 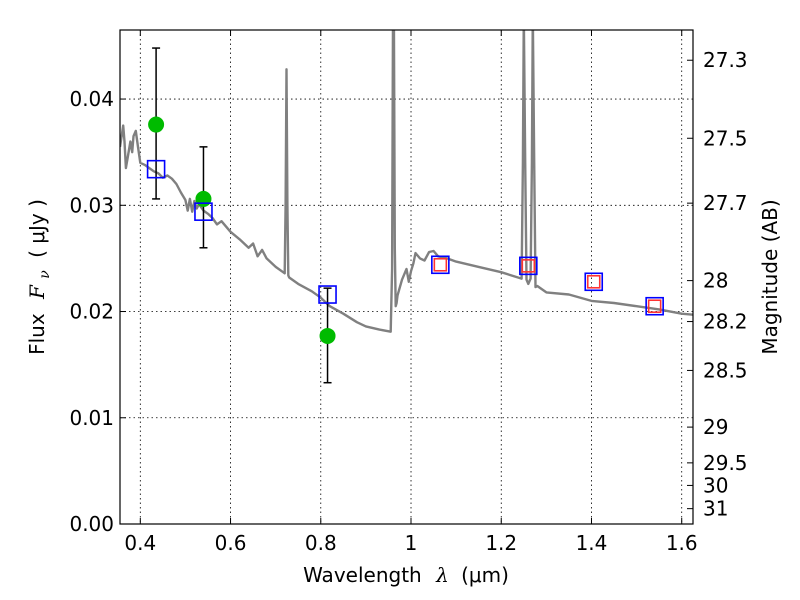 What do you see at coordinates (321, 543) in the screenshot?
I see `x-tick-label: 0.8` at bounding box center [321, 543].